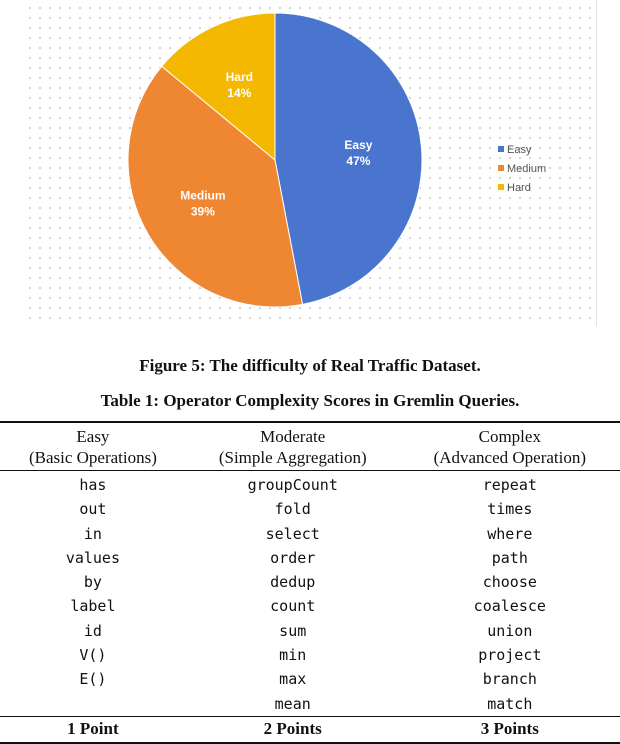 This screenshot has width=620, height=744. I want to click on points-easy: 1 Point, so click(93, 728).